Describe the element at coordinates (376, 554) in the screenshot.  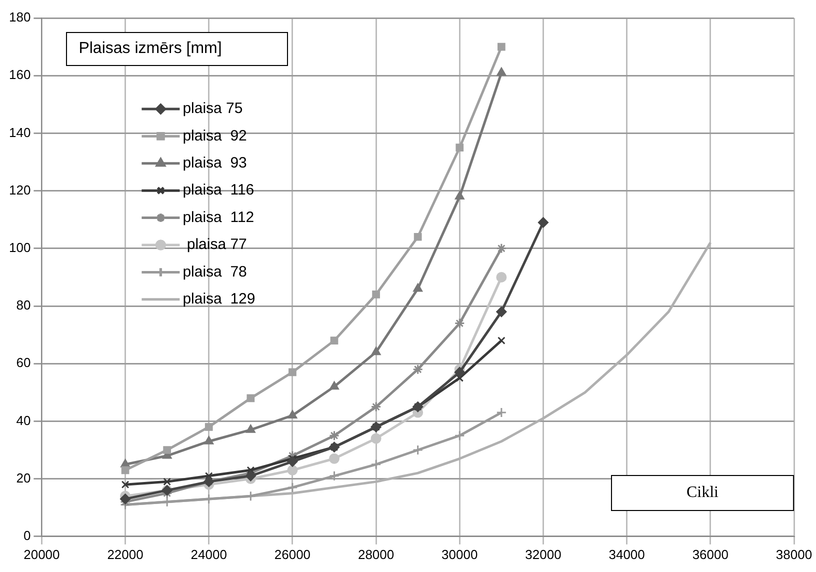
I see `x-tick-label: 28000` at that location.